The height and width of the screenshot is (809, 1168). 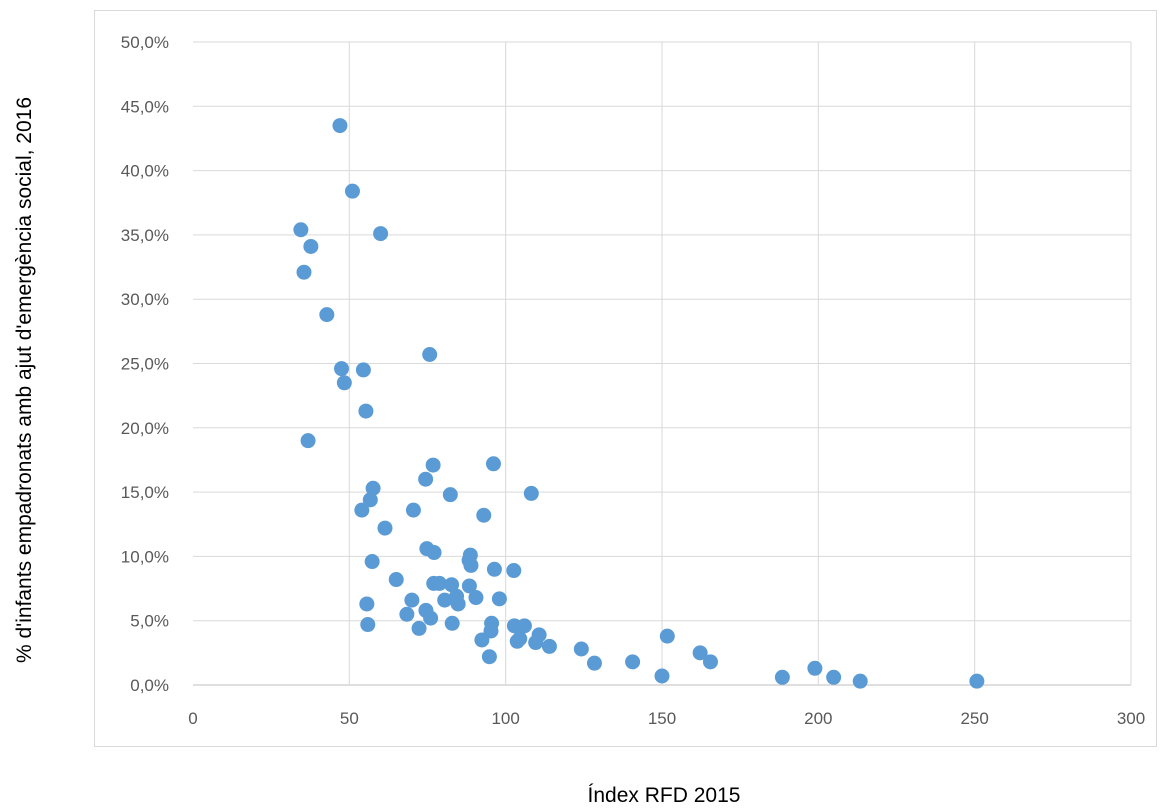 What do you see at coordinates (145, 235) in the screenshot?
I see `y-tick-label: 35,0%` at bounding box center [145, 235].